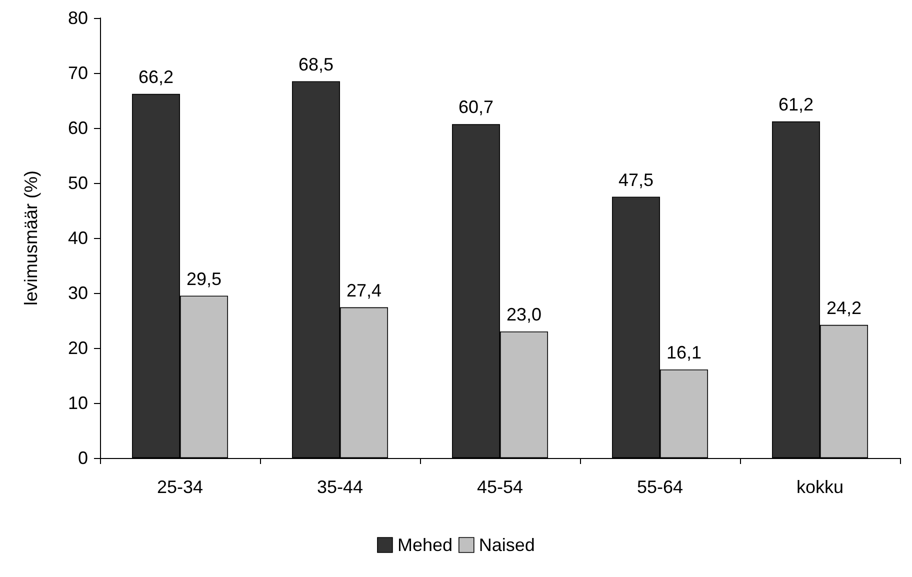 The width and height of the screenshot is (912, 577). Describe the element at coordinates (78, 73) in the screenshot. I see `y-tick-label: 70` at that location.